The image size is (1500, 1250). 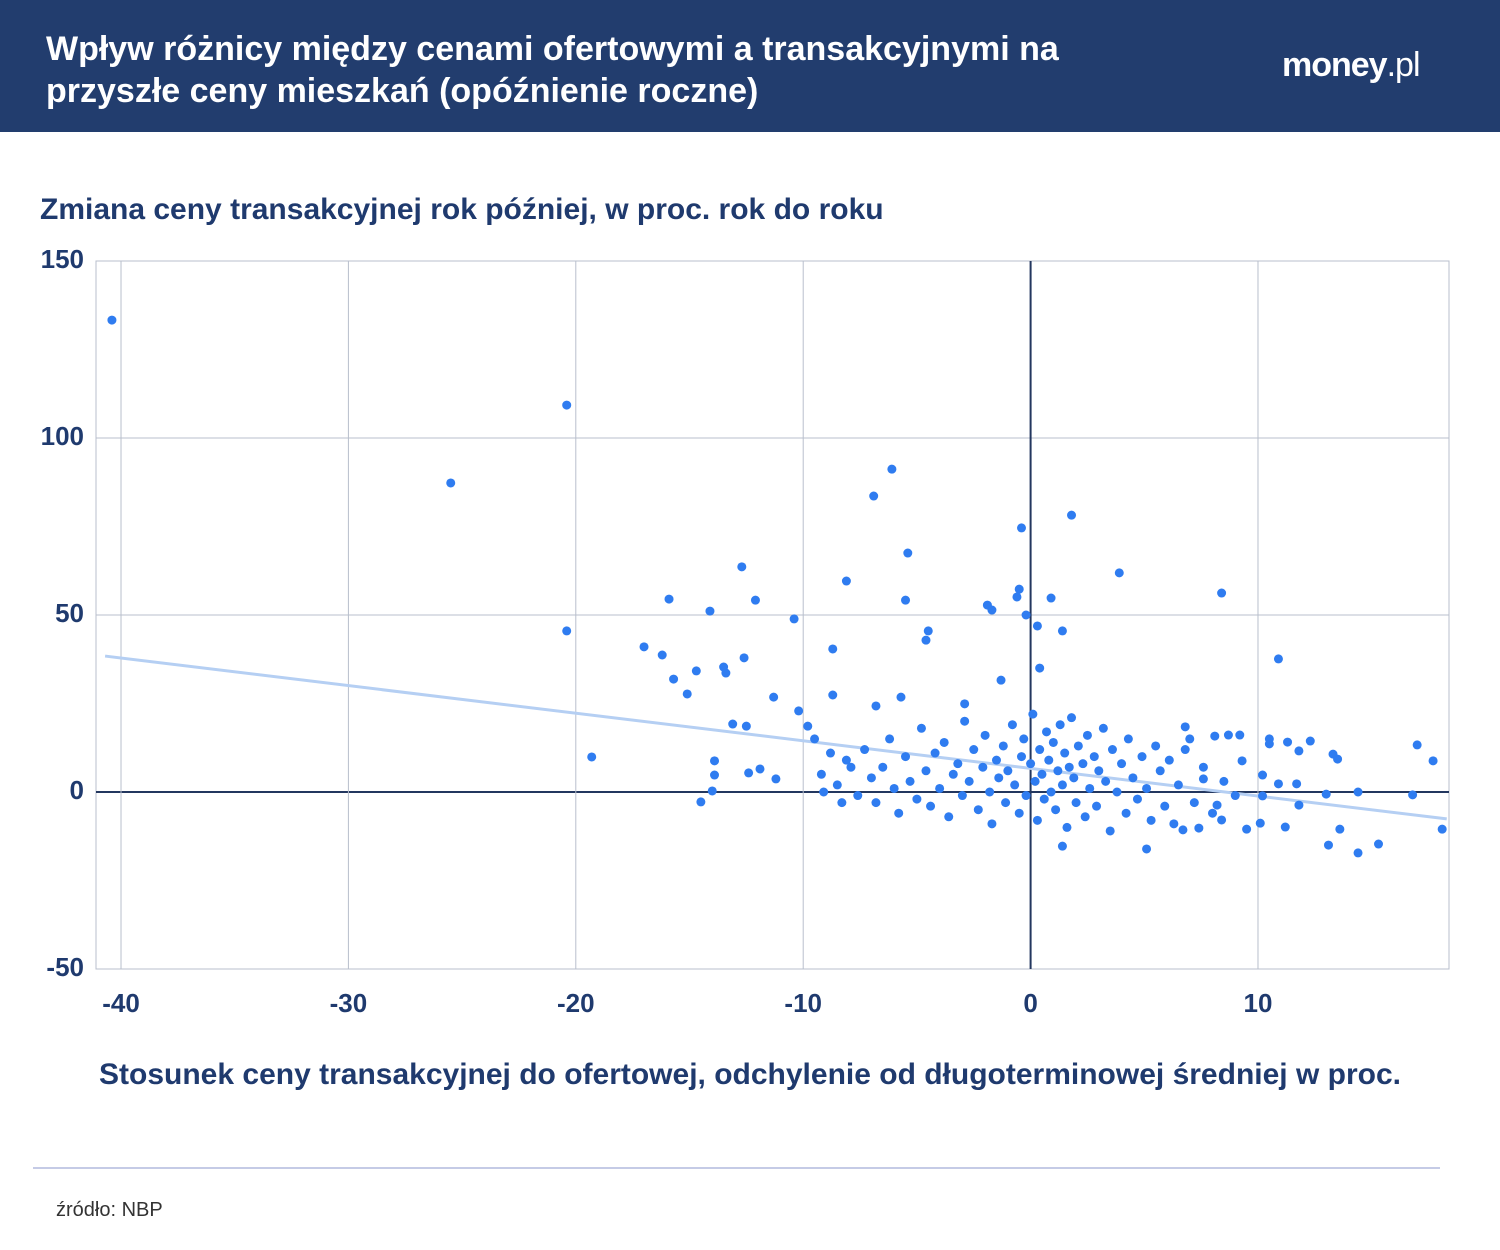 I want to click on trend-line, so click(x=775, y=737).